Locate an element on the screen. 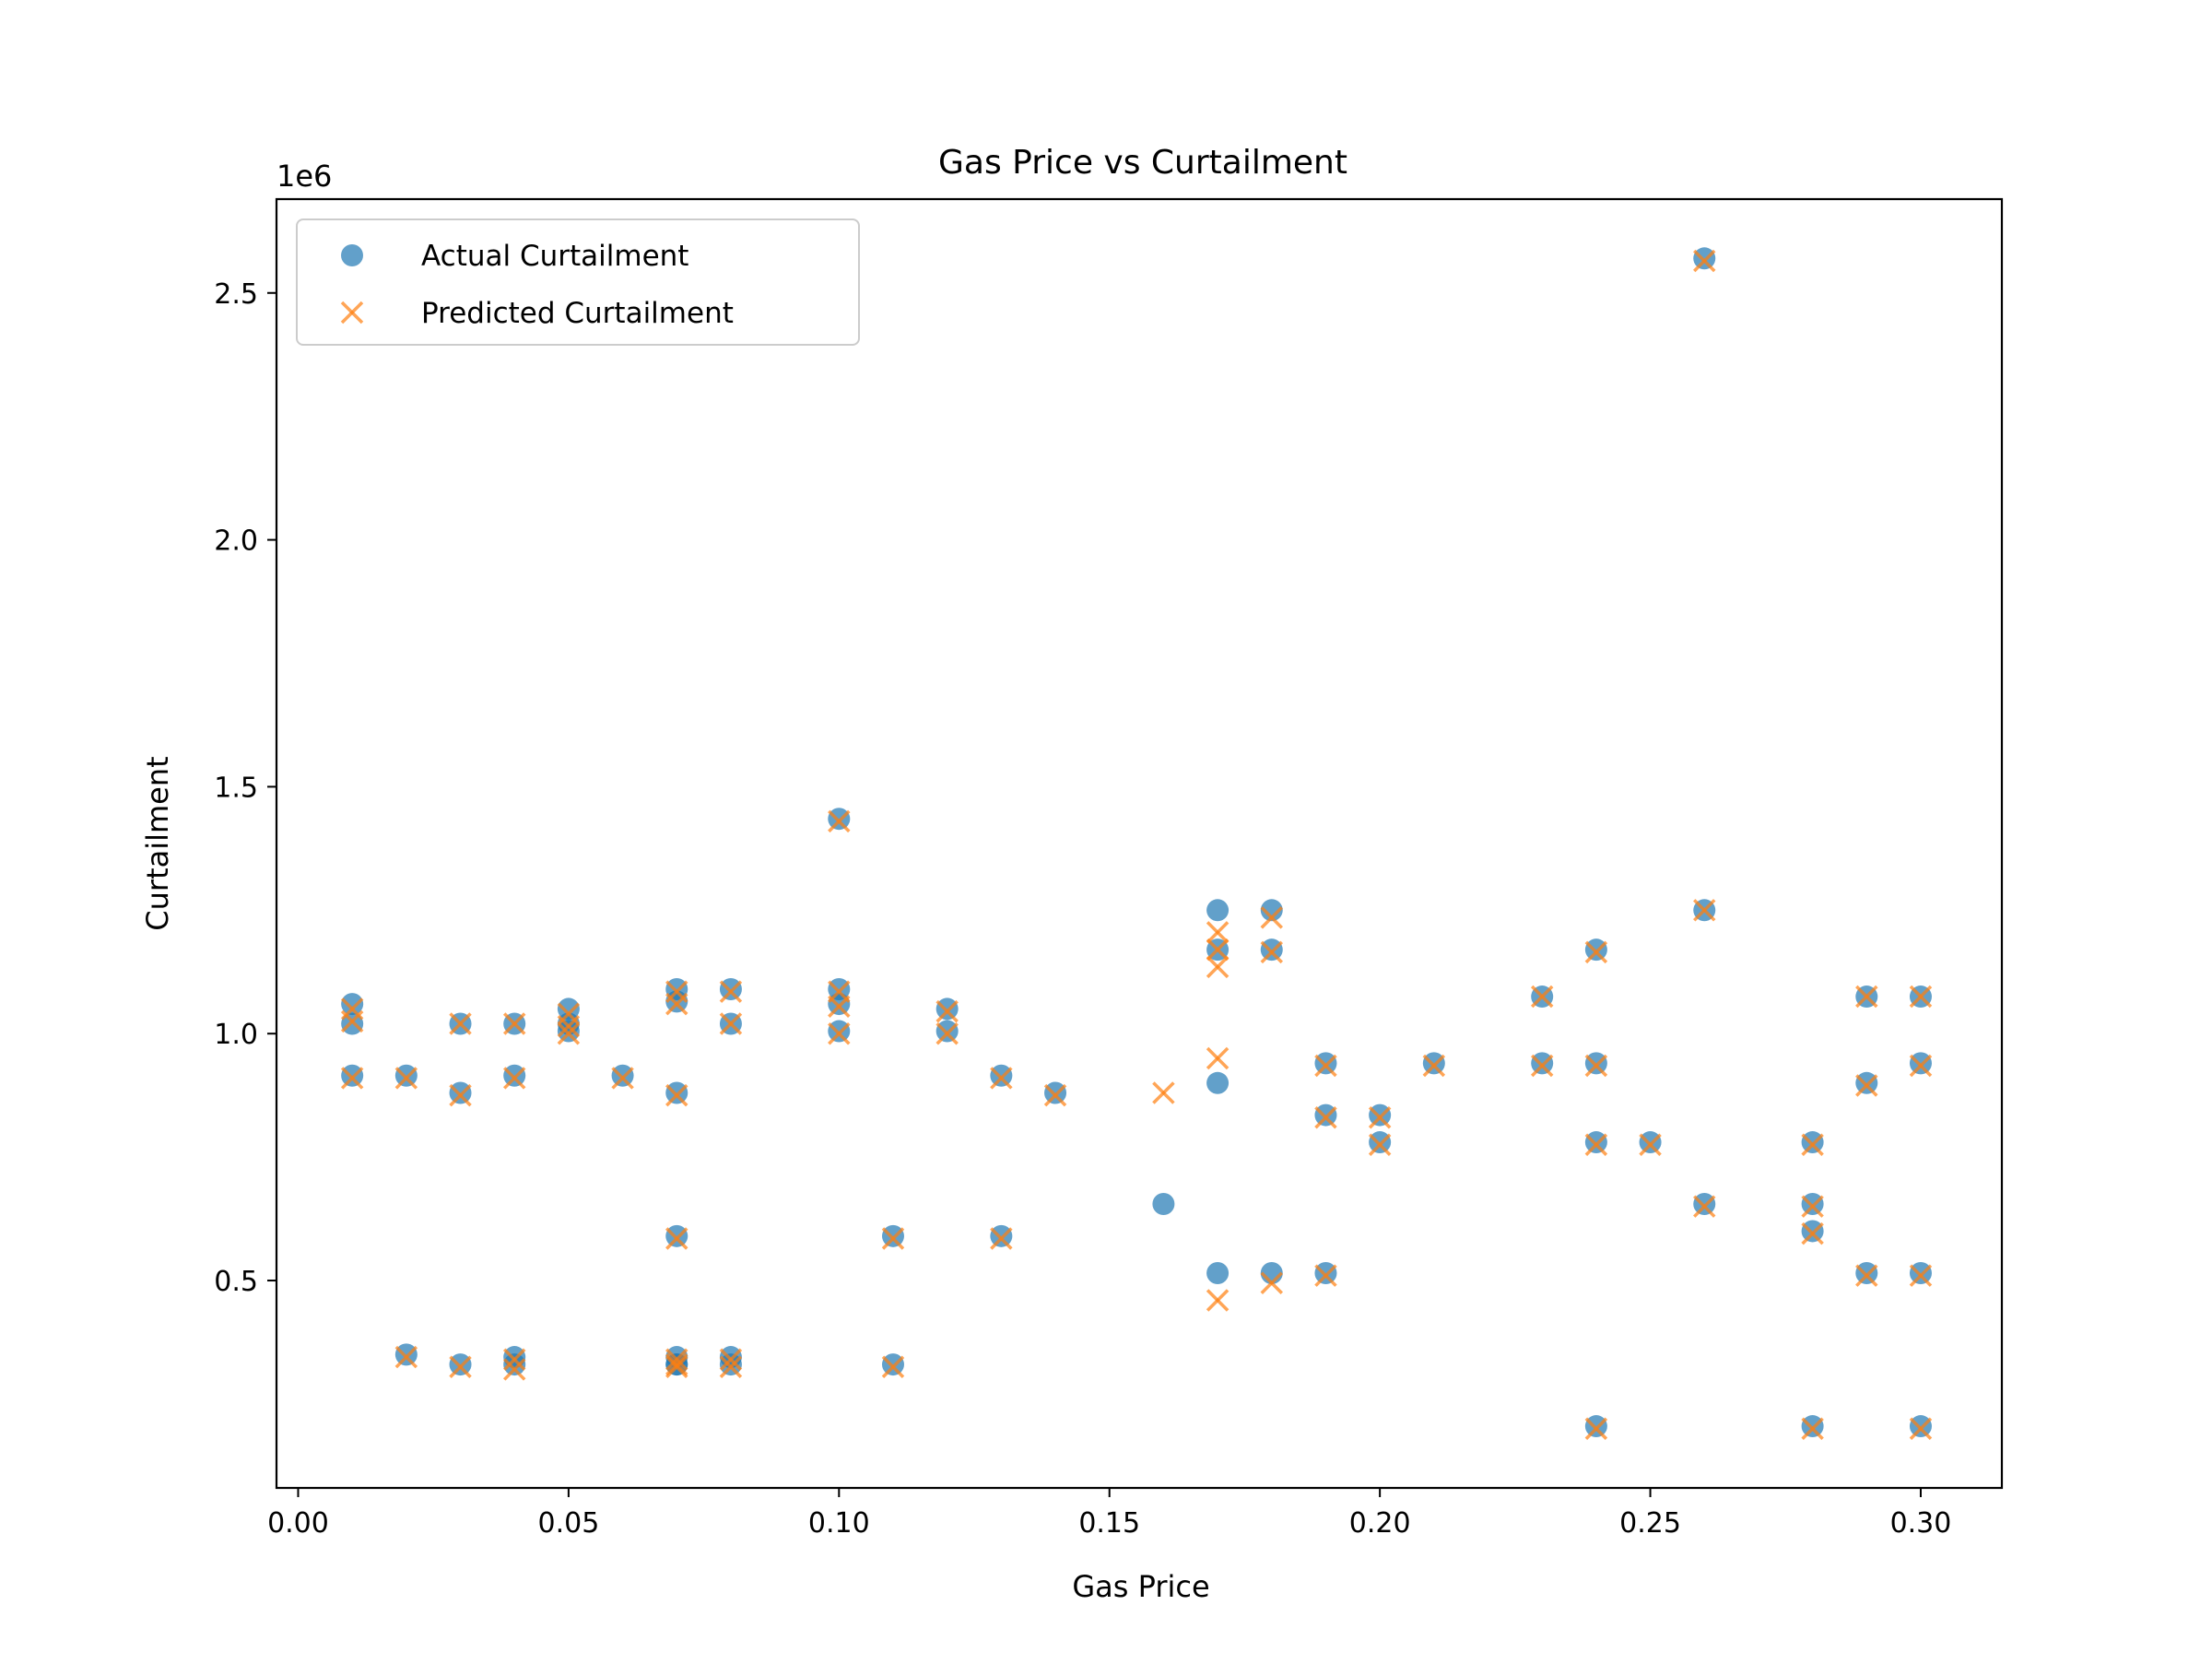  legend: Actual Curtailment Predicted Curtailment is located at coordinates (578, 282).